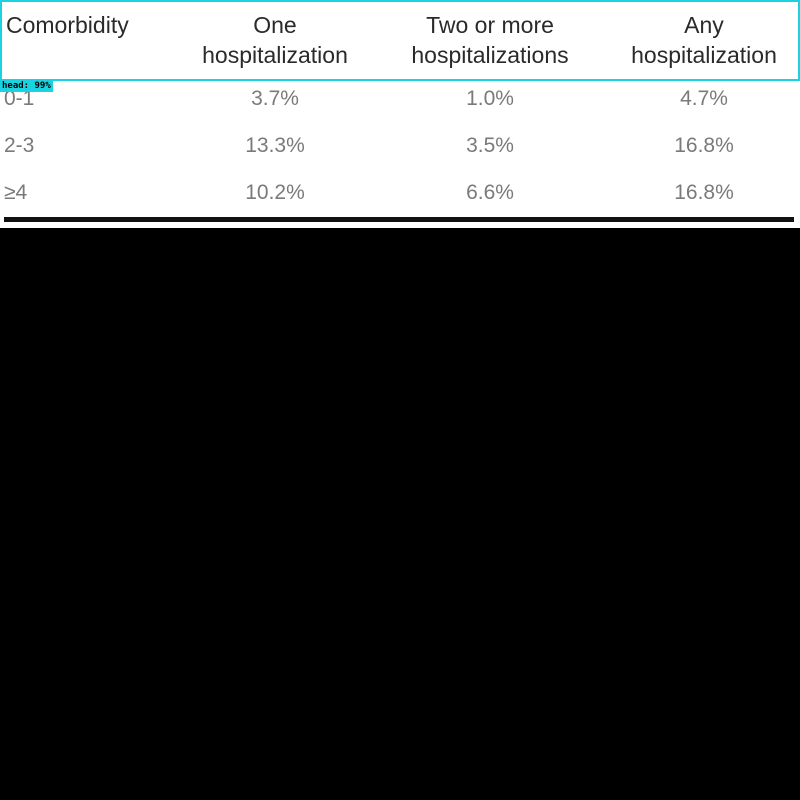 The image size is (800, 800). I want to click on header-comorbidity-line1: Comorbidity, so click(67, 25).